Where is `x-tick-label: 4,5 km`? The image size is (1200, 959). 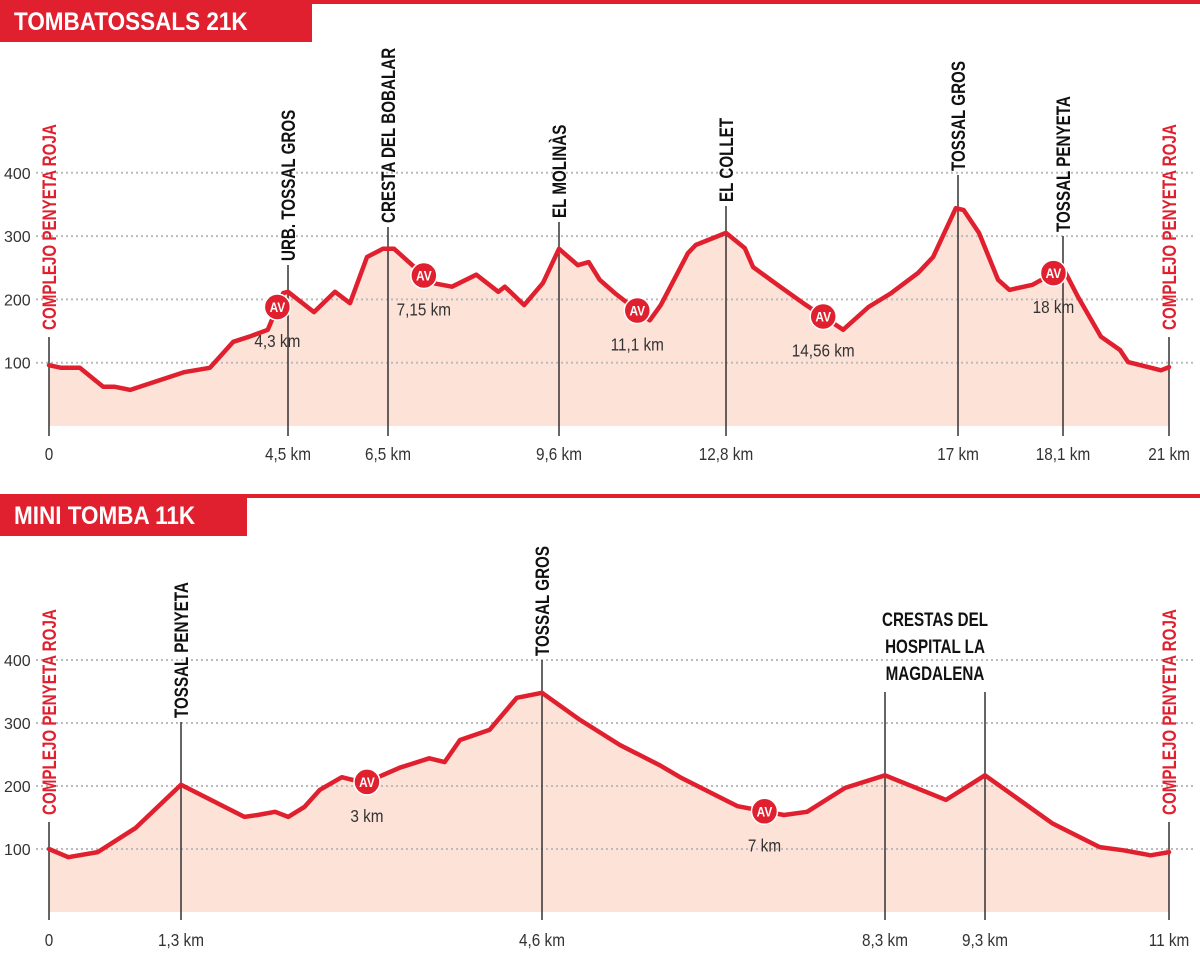 x-tick-label: 4,5 km is located at coordinates (288, 454).